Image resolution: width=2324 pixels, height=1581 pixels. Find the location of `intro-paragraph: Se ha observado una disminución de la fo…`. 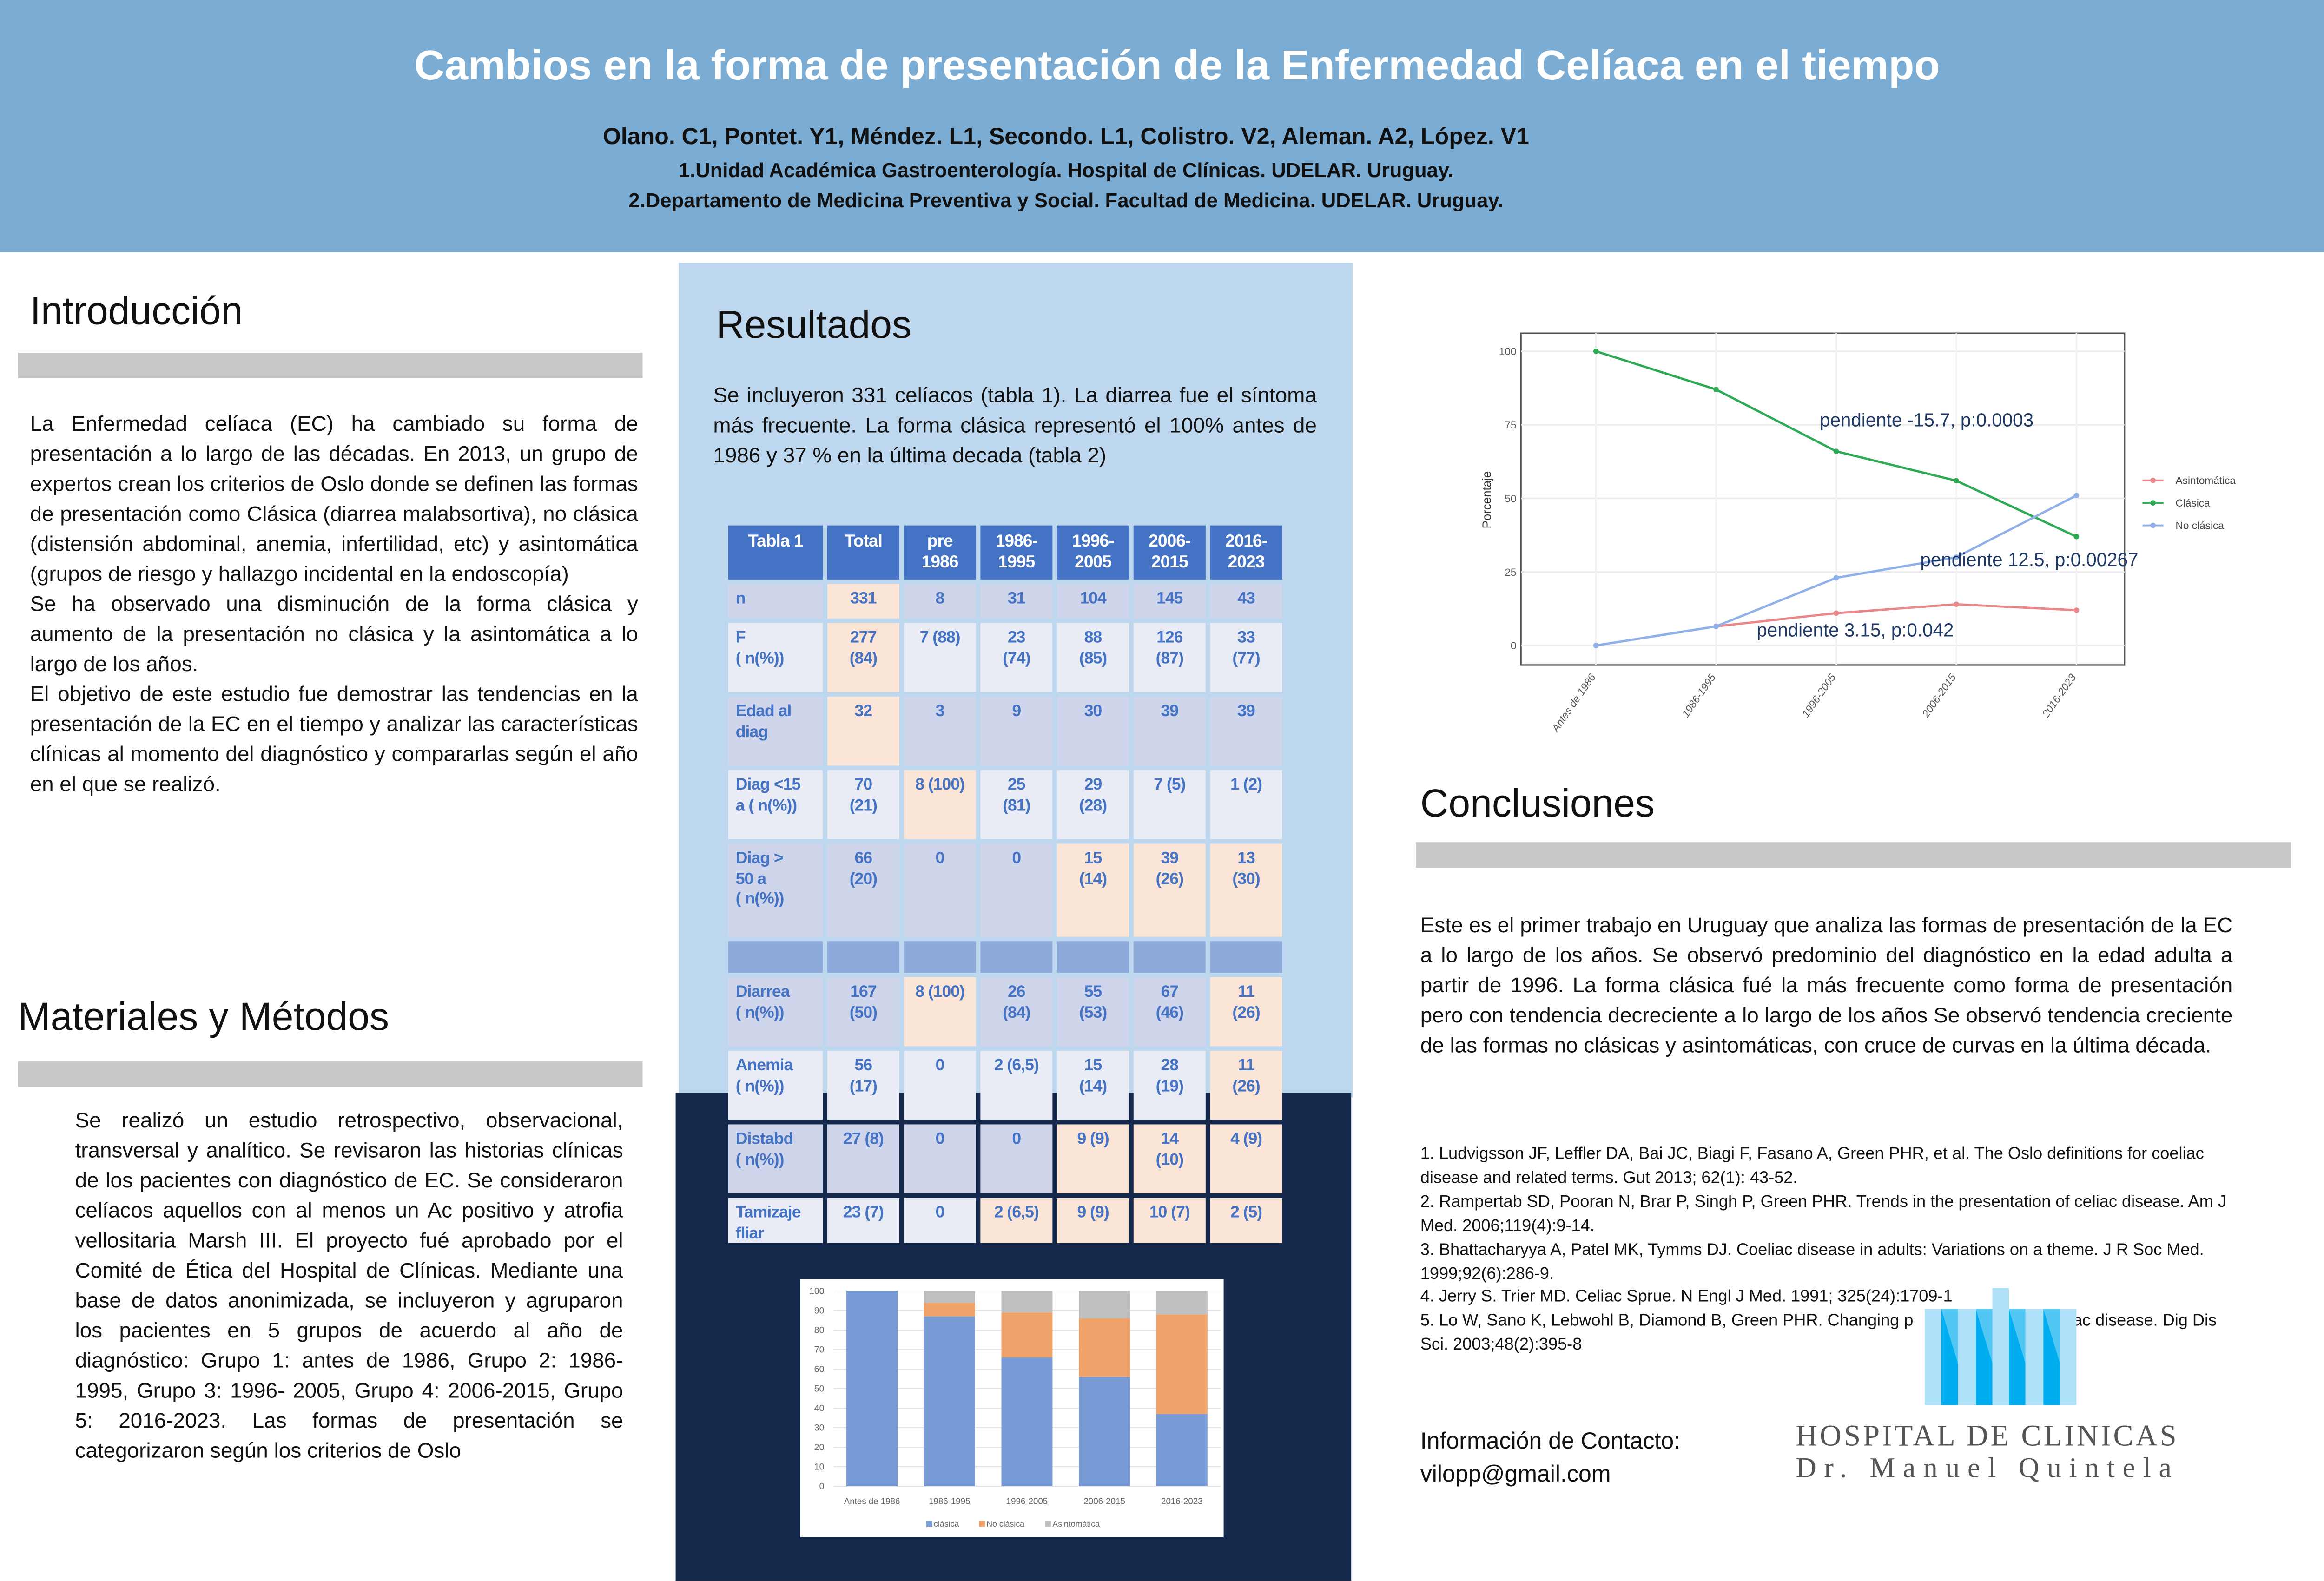

intro-paragraph: Se ha observado una disminución de la fo… is located at coordinates (334, 635).